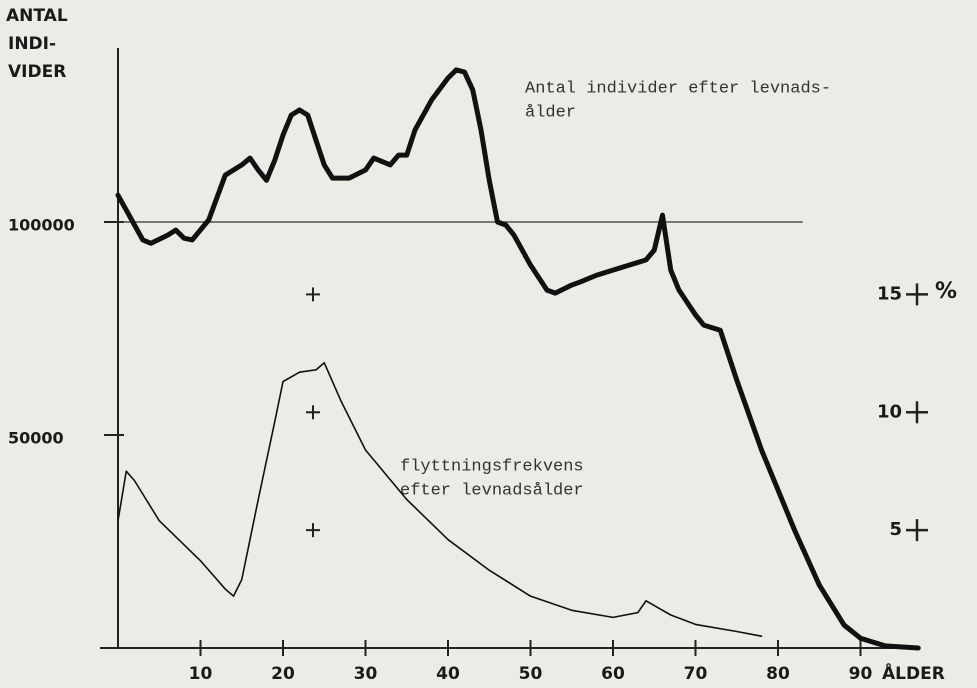 This screenshot has height=688, width=977. Describe the element at coordinates (36, 438) in the screenshot. I see `y-tick-label: 50000` at that location.